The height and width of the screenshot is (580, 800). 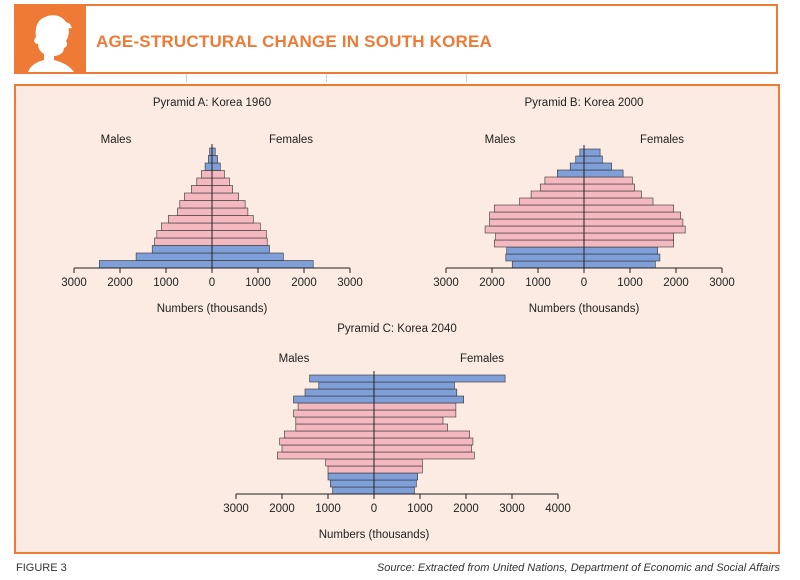 What do you see at coordinates (558, 509) in the screenshot?
I see `tick-label: 4000` at bounding box center [558, 509].